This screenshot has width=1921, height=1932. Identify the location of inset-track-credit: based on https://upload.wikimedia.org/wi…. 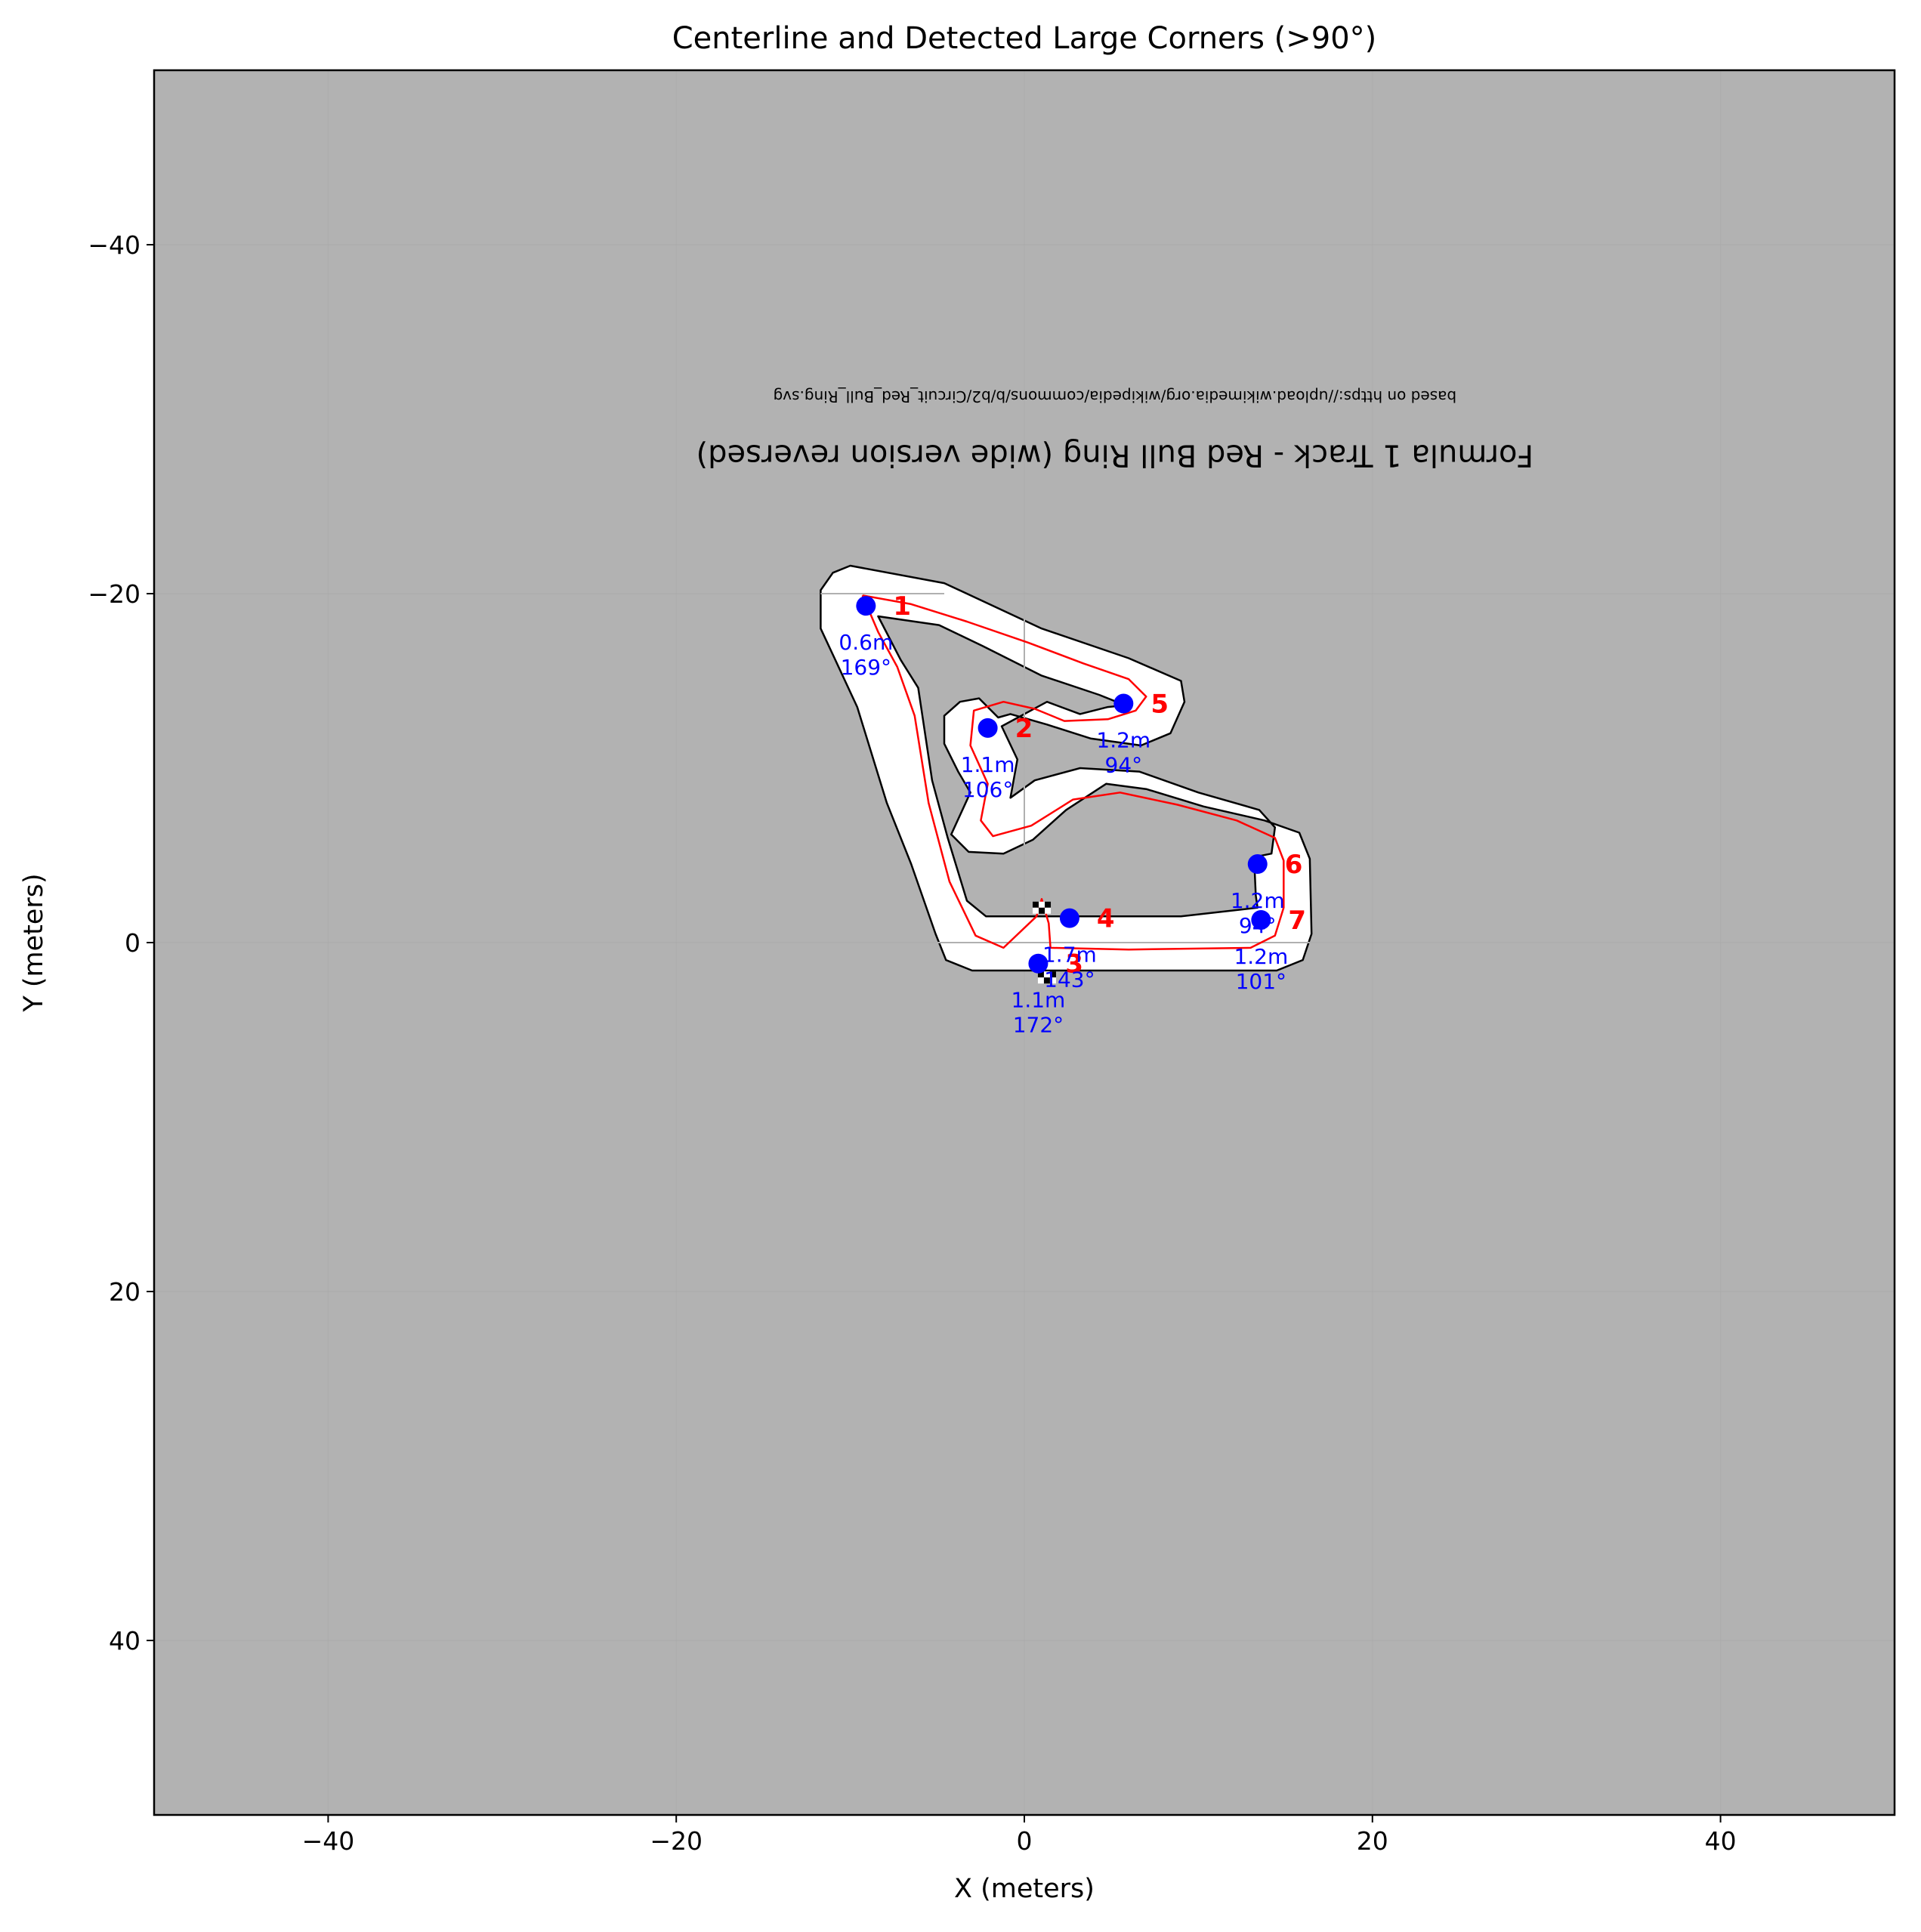
(1115, 397).